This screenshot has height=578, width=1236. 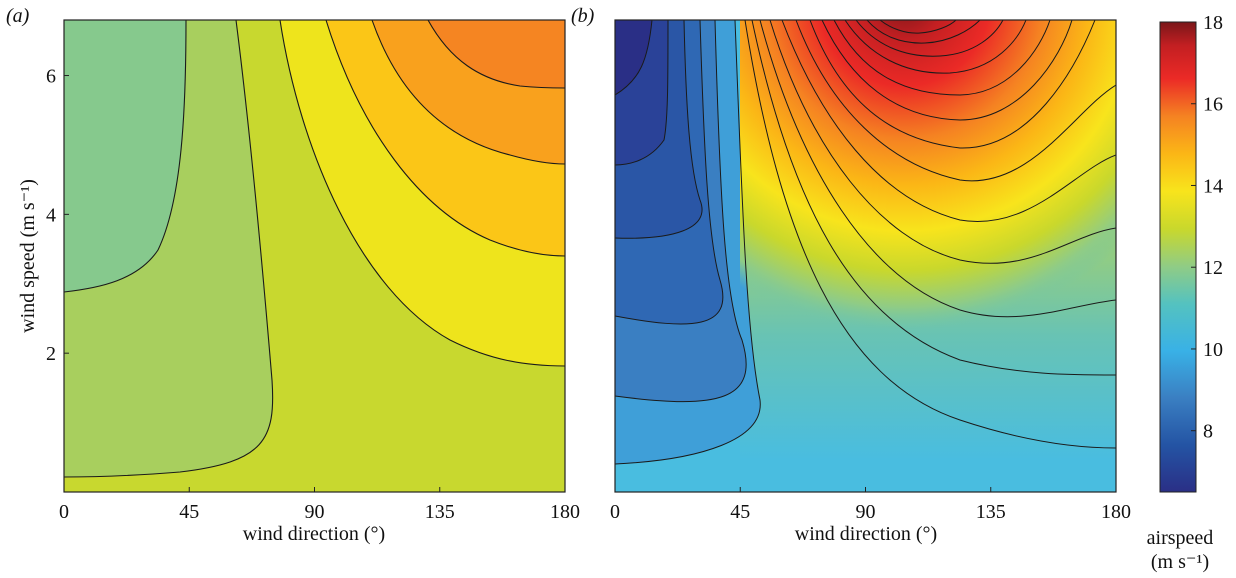 I want to click on panel-b-x-tick-label: 0, so click(x=615, y=512).